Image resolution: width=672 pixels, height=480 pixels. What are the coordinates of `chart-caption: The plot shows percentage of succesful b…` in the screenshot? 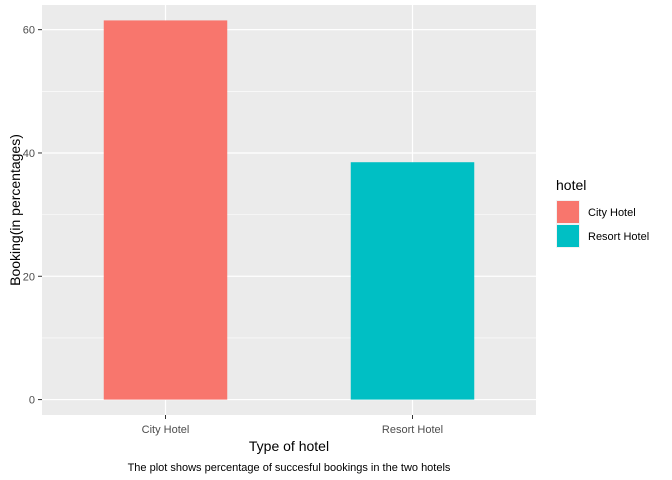 It's located at (289, 468).